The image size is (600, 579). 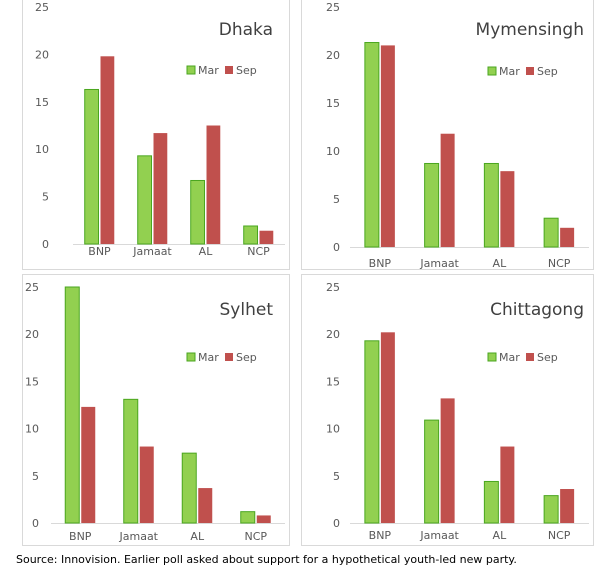 I want to click on chart-title: Mymensingh, so click(x=530, y=30).